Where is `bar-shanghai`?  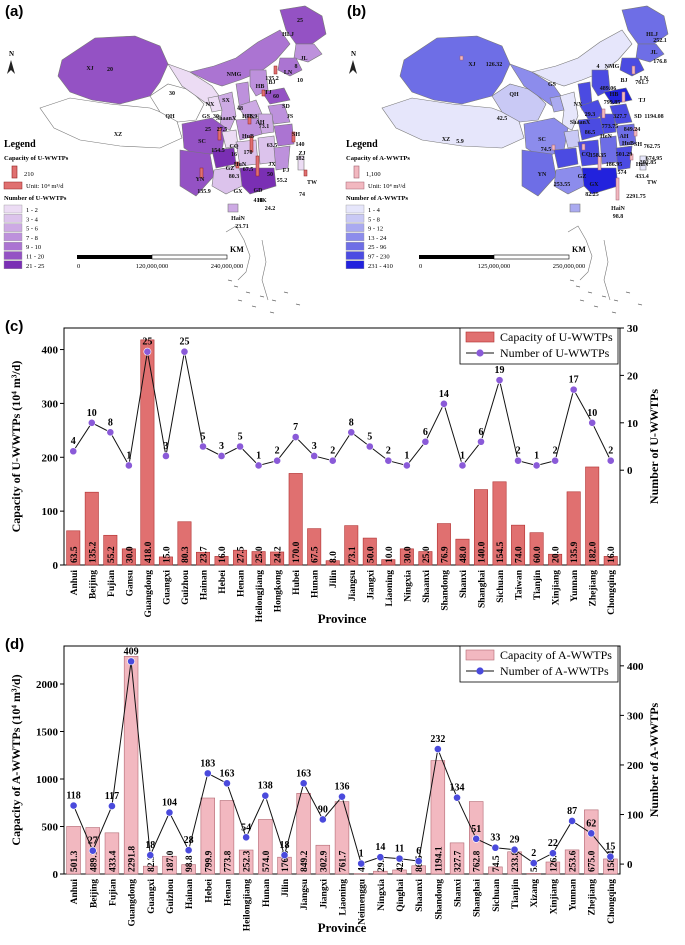
bar-shanghai is located at coordinates (481, 527).